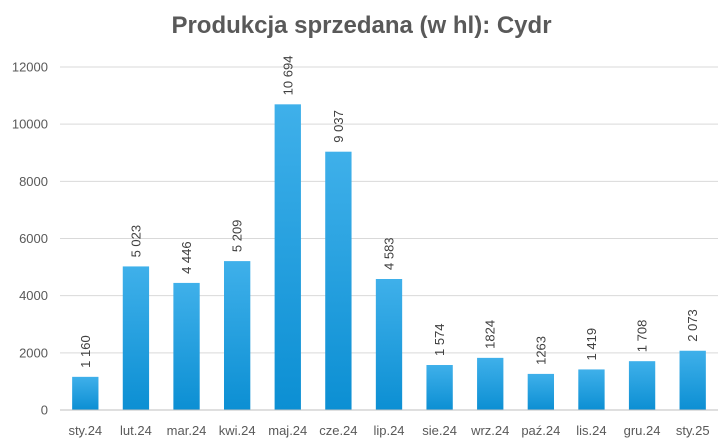 Image resolution: width=723 pixels, height=445 pixels. I want to click on data-label: 4 583, so click(389, 253).